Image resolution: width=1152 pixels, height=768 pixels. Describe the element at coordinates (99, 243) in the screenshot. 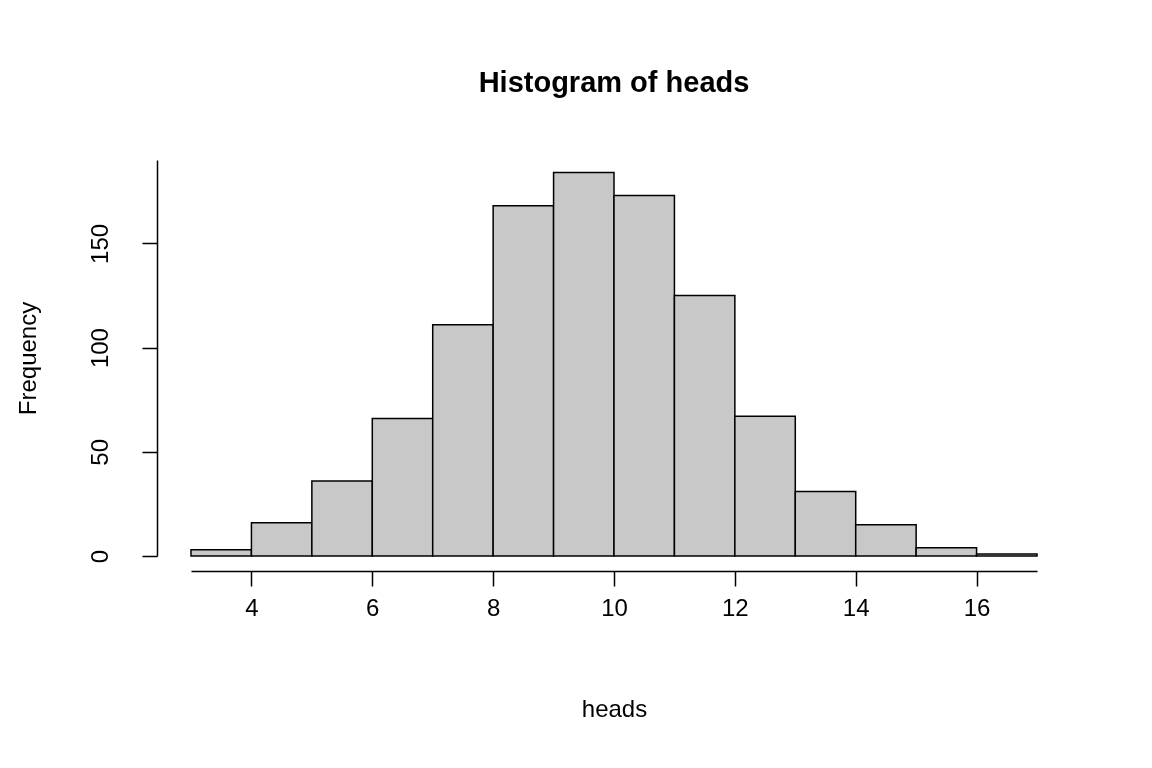

I see `y-tick-label: 150` at that location.